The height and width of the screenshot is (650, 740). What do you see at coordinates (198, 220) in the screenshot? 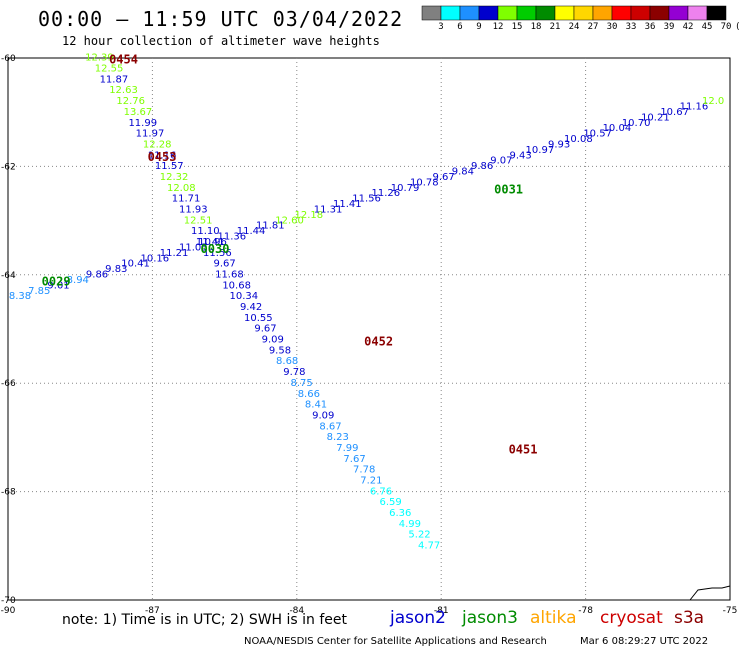
I see `swh-value-jason2: 12.51` at bounding box center [198, 220].